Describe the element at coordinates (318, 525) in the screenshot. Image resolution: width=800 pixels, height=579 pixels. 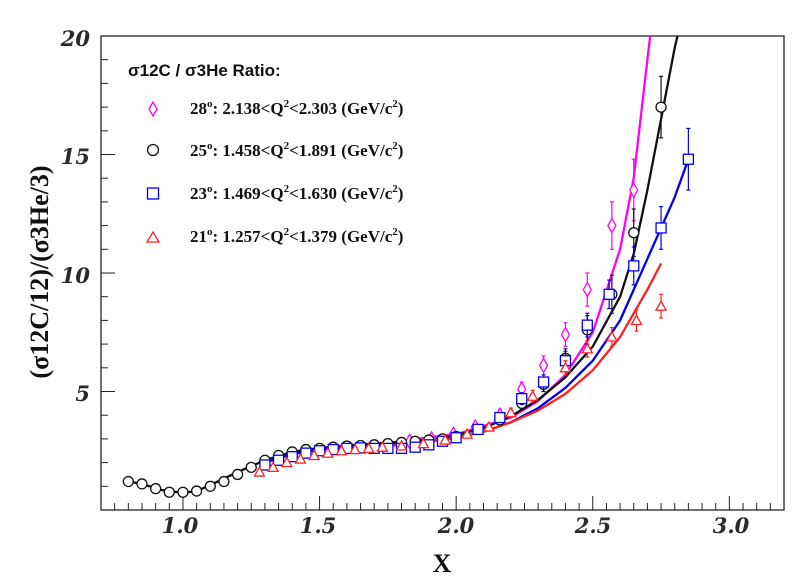
I see `x-tick-label: 1.5` at that location.